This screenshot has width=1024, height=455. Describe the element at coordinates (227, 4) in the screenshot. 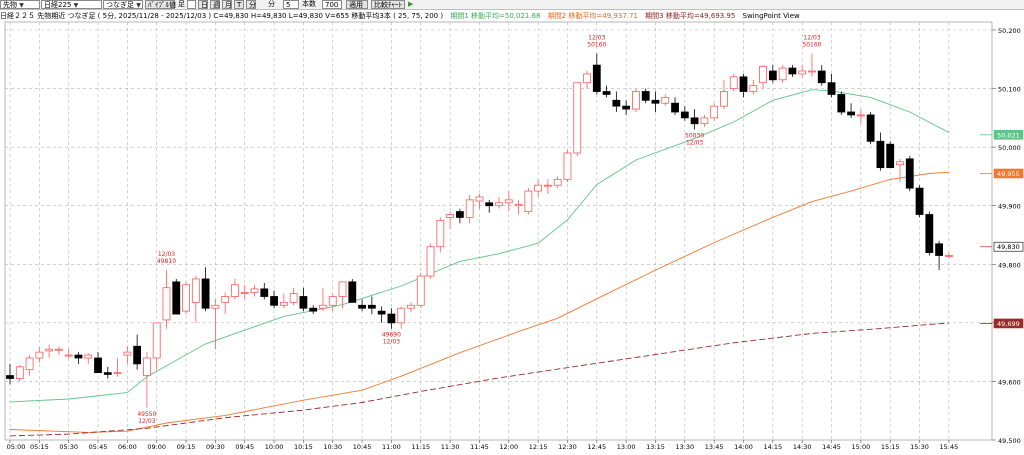

I see `month-button: 月` at that location.